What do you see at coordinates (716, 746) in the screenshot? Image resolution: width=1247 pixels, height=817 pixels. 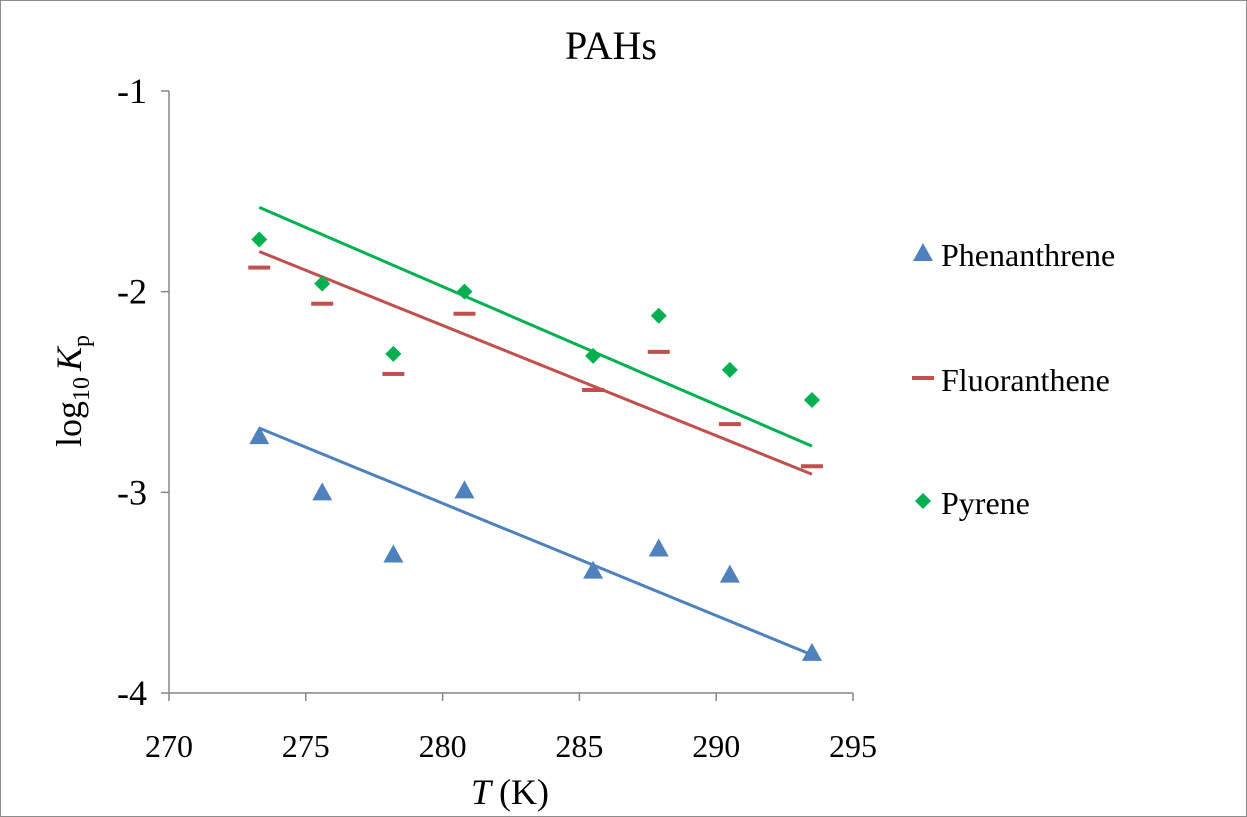 I see `x-tick-label: 290` at bounding box center [716, 746].